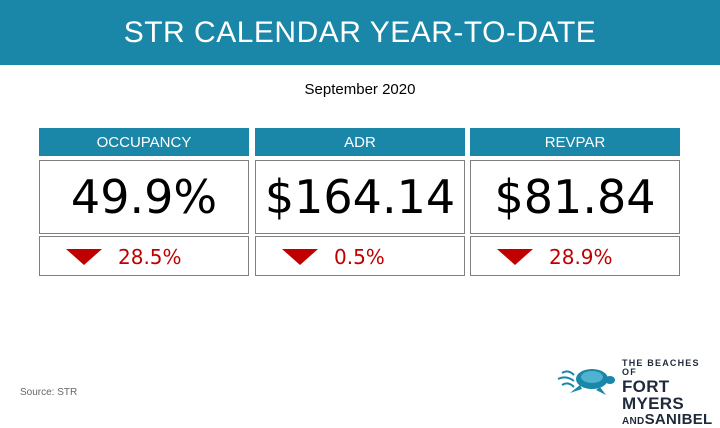 Image resolution: width=720 pixels, height=428 pixels. What do you see at coordinates (360, 89) in the screenshot?
I see `subtitle: September 2020` at bounding box center [360, 89].